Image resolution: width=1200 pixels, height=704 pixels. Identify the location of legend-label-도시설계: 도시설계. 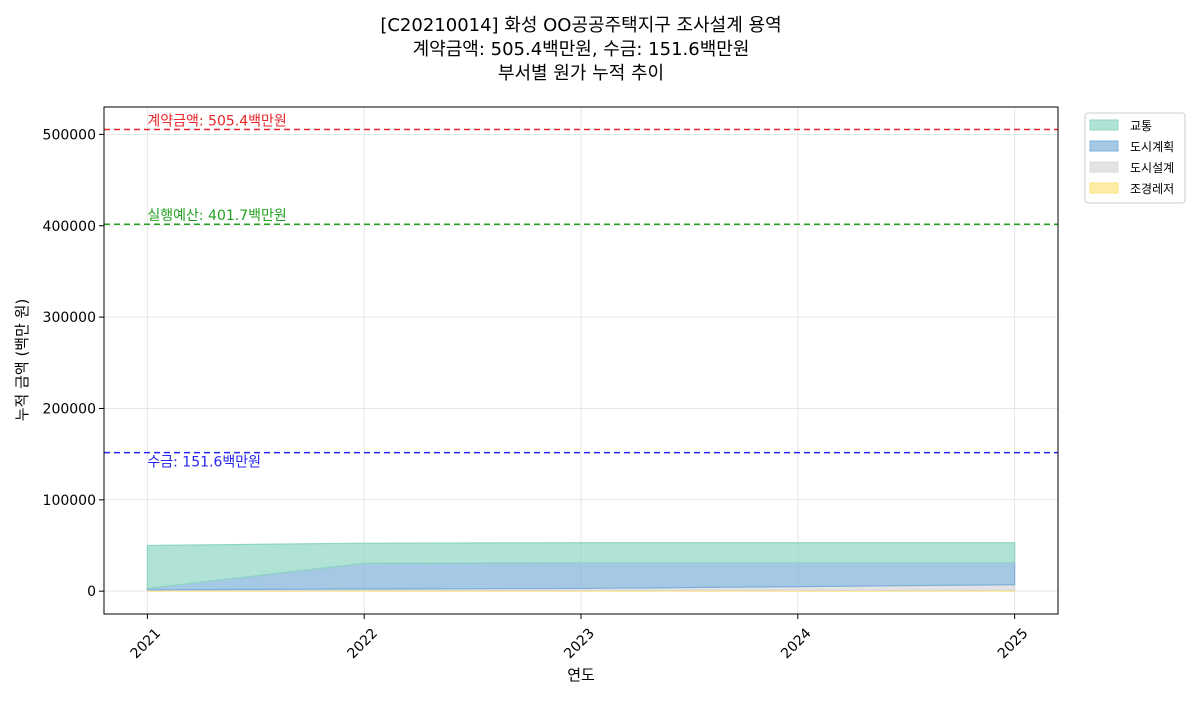
(1152, 168).